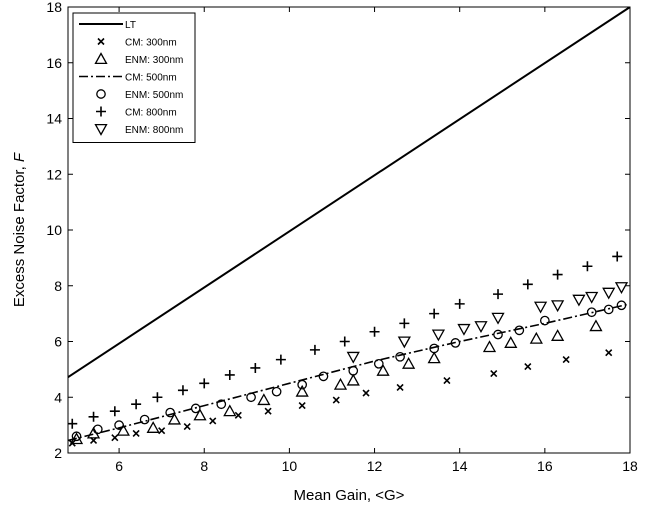  Describe the element at coordinates (151, 78) in the screenshot. I see `legend-label: CM: 500nm` at that location.